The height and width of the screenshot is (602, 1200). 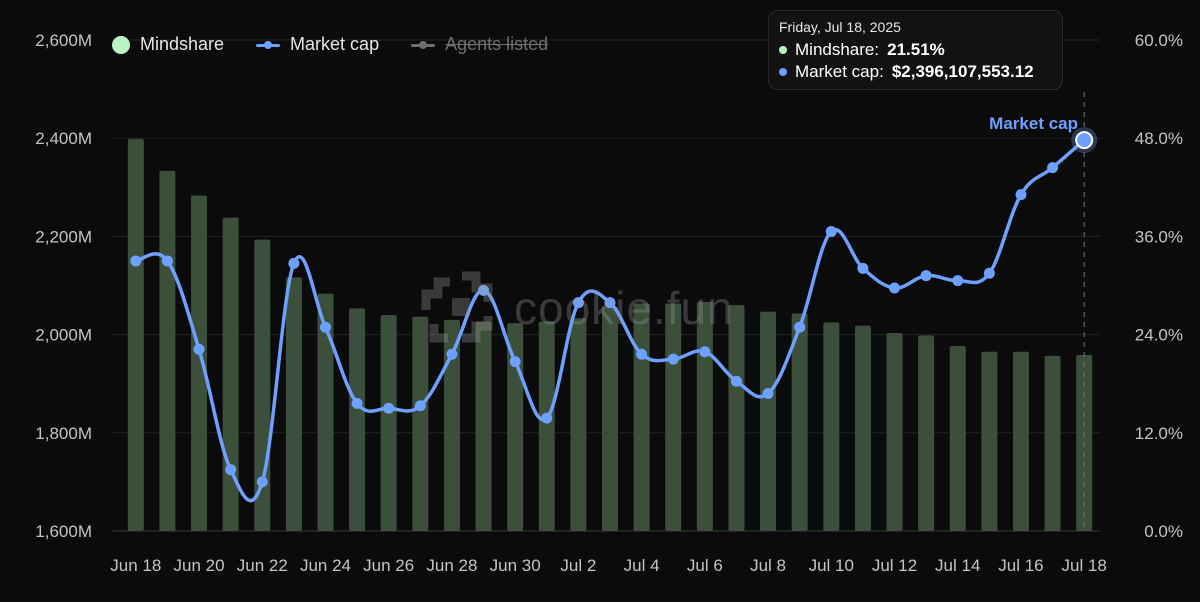 What do you see at coordinates (837, 49) in the screenshot?
I see `tooltip-mindshare-label: Mindshare:` at bounding box center [837, 49].